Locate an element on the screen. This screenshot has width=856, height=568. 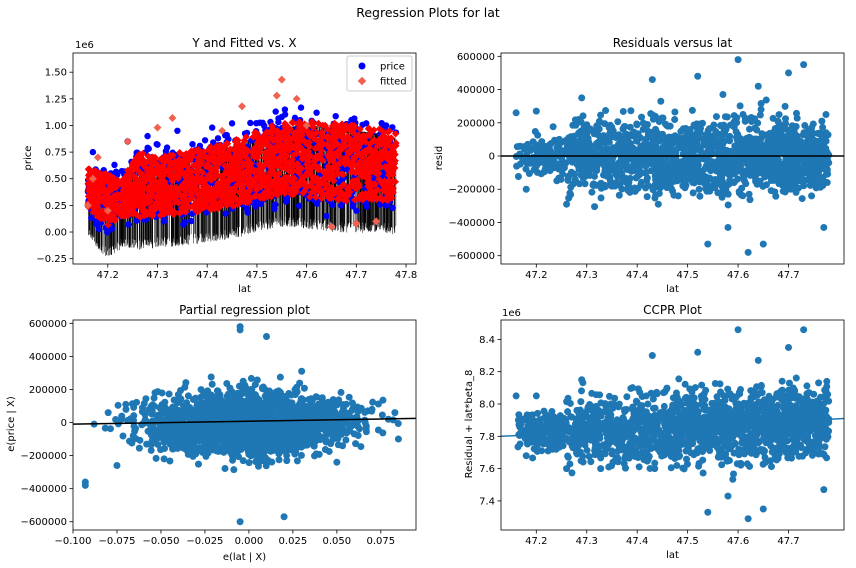
plot-area is located at coordinates (672, 156).